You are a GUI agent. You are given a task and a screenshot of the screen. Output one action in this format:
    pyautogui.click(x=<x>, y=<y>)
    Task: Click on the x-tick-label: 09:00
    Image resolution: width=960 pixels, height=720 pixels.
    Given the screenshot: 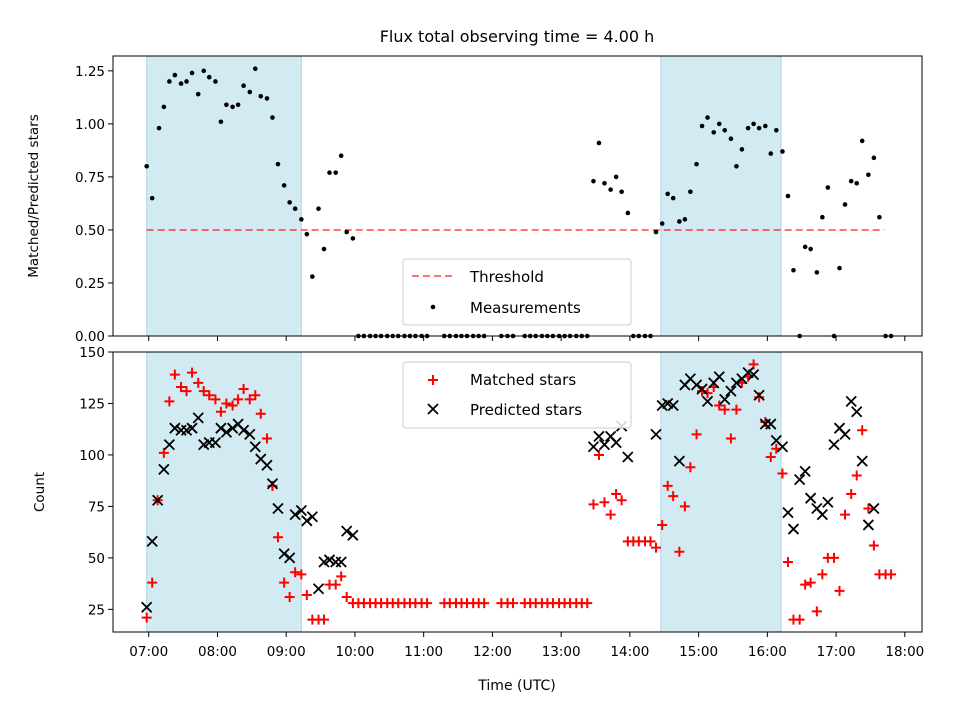 What is the action you would take?
    pyautogui.click(x=286, y=652)
    